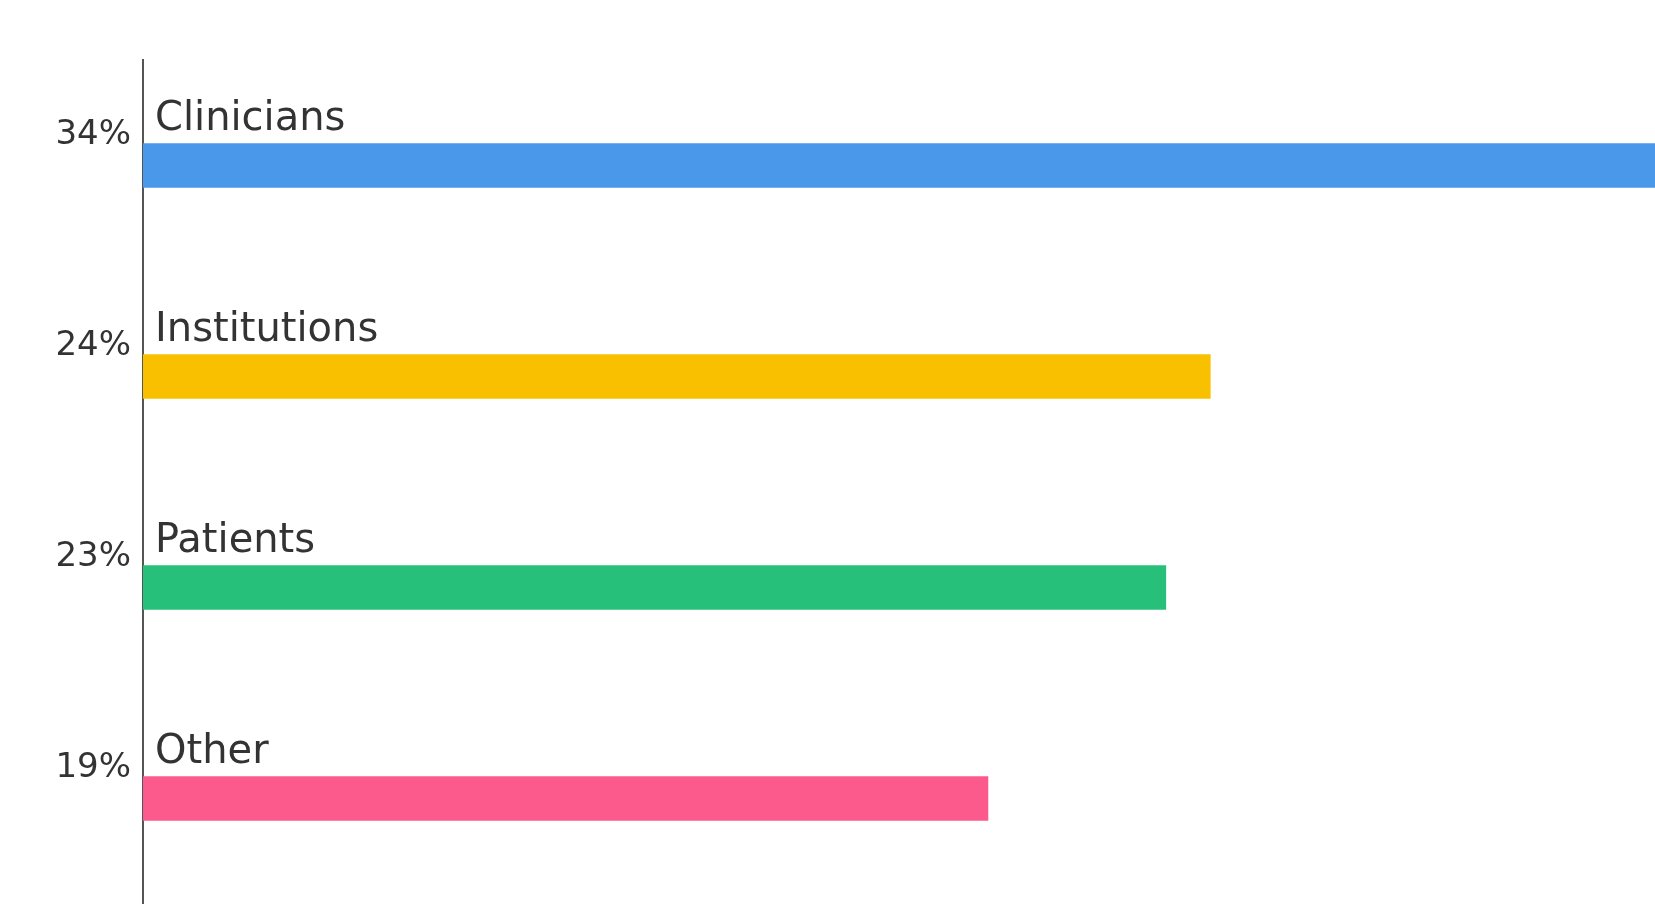 This screenshot has height=904, width=1655. What do you see at coordinates (93, 132) in the screenshot?
I see `data-label: 34%` at bounding box center [93, 132].